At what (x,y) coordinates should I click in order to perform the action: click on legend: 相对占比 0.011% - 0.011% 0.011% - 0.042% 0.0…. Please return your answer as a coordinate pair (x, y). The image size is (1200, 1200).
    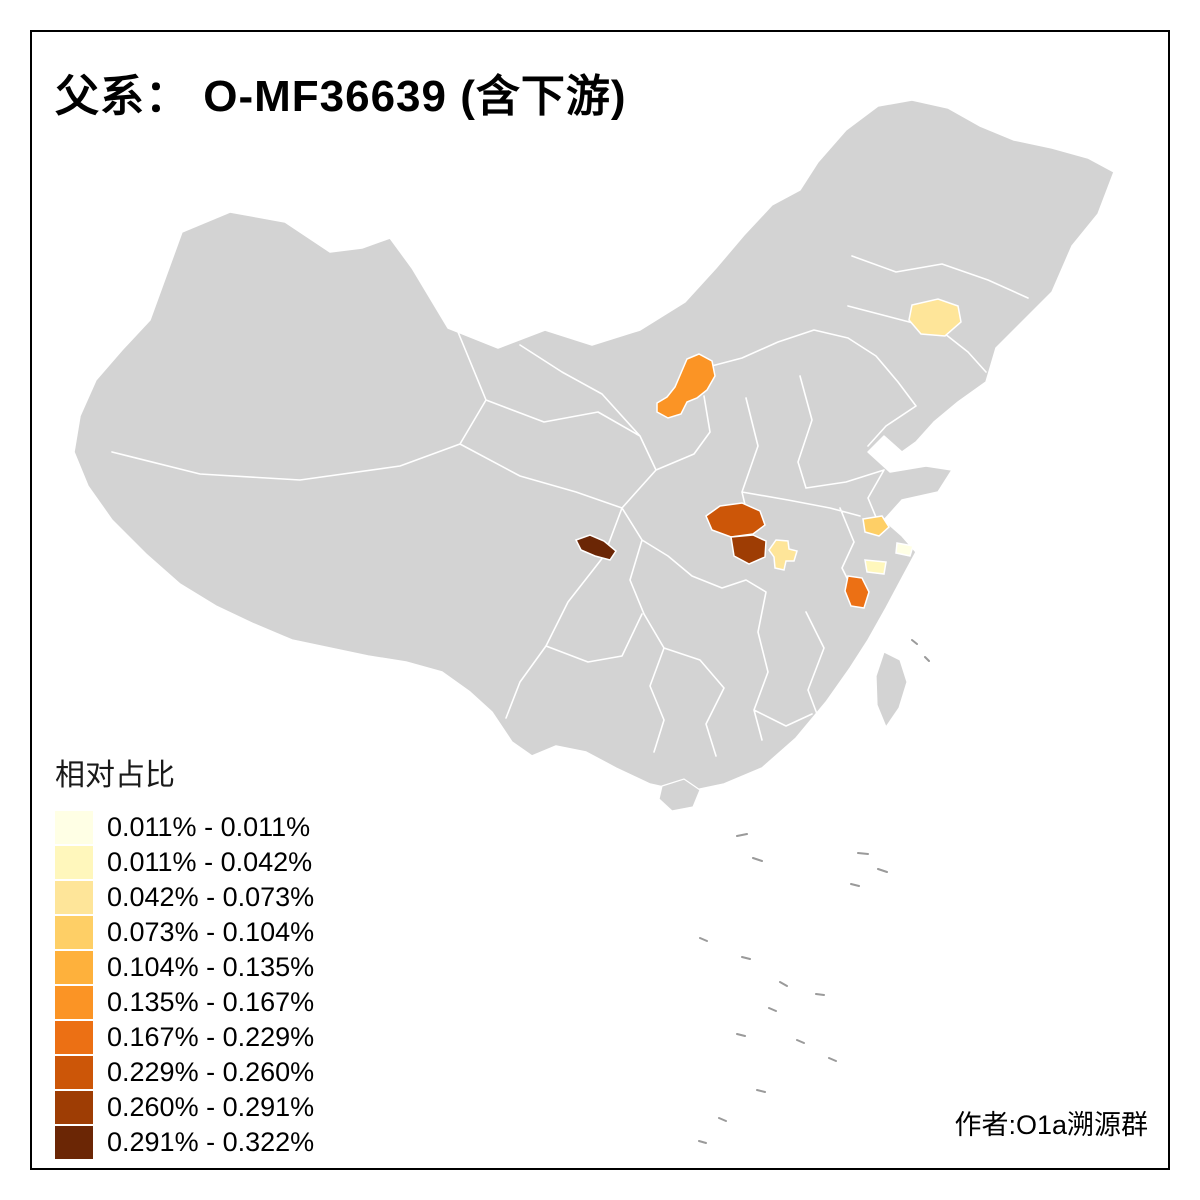
    Looking at the image, I should click on (184, 955).